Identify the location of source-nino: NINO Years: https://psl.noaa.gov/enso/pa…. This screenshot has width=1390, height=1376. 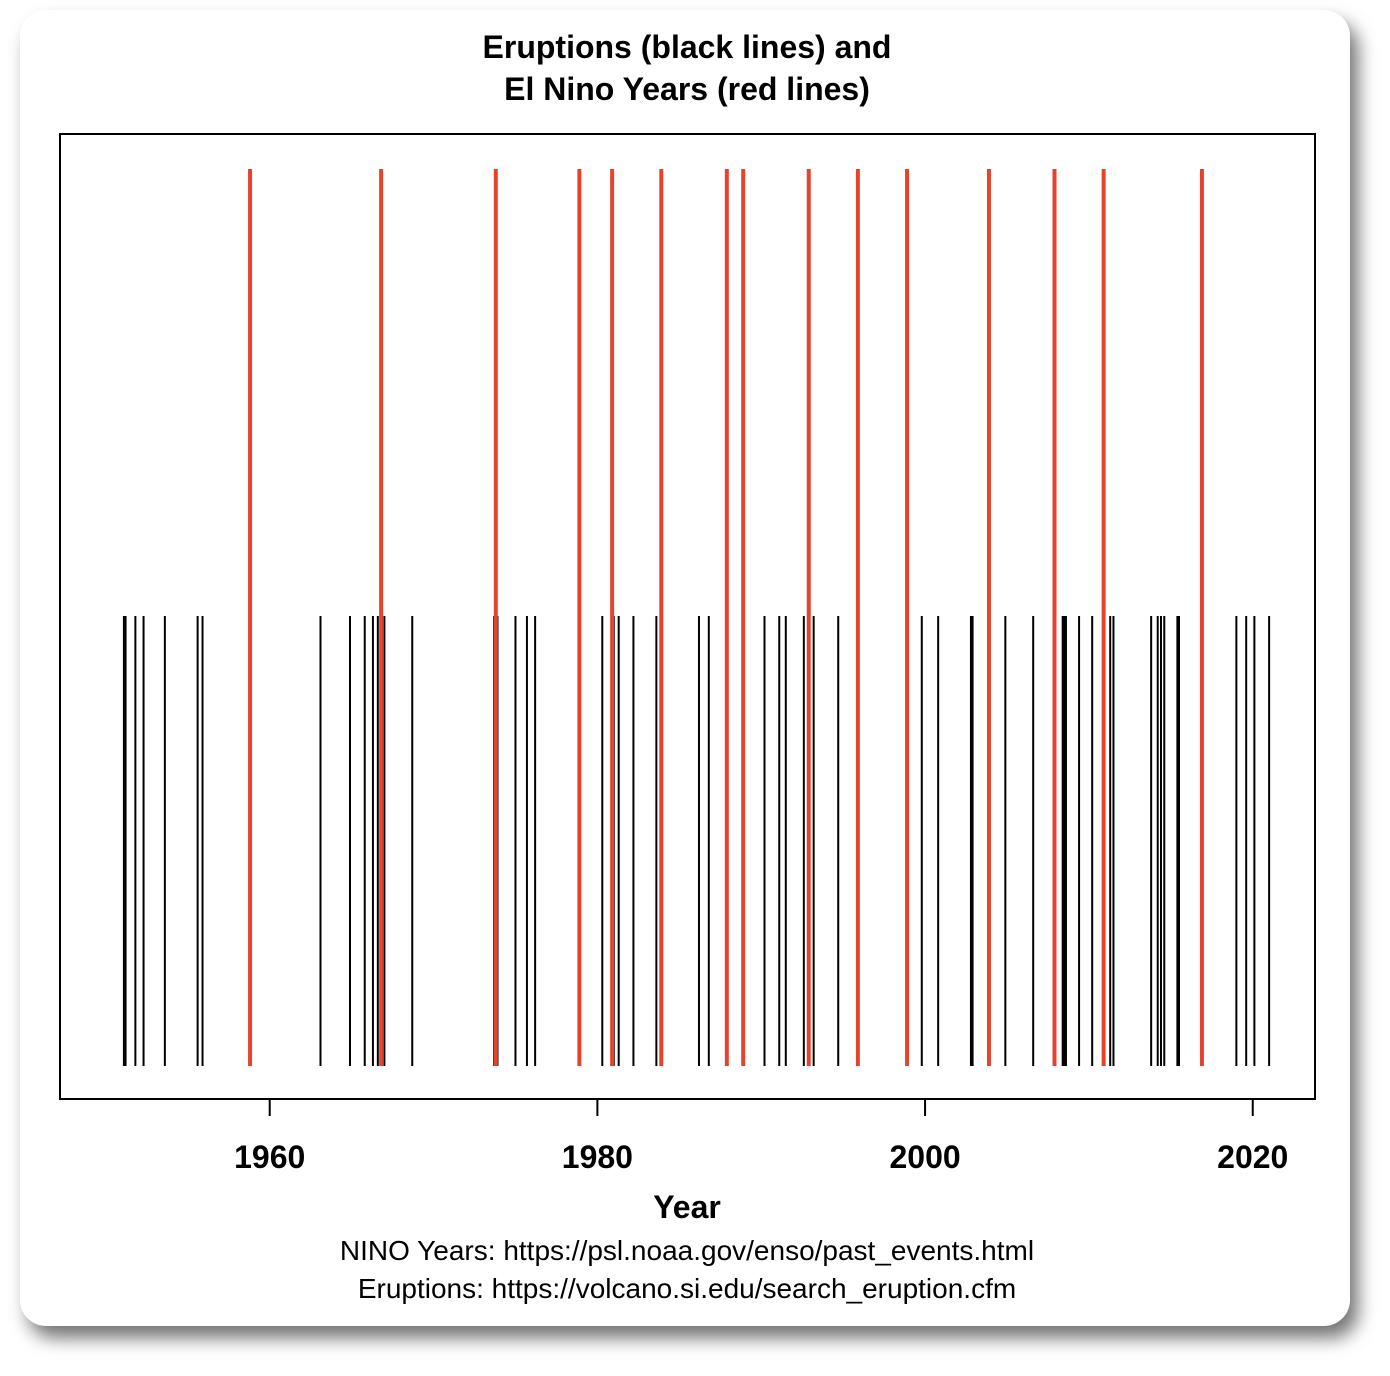
(687, 1250).